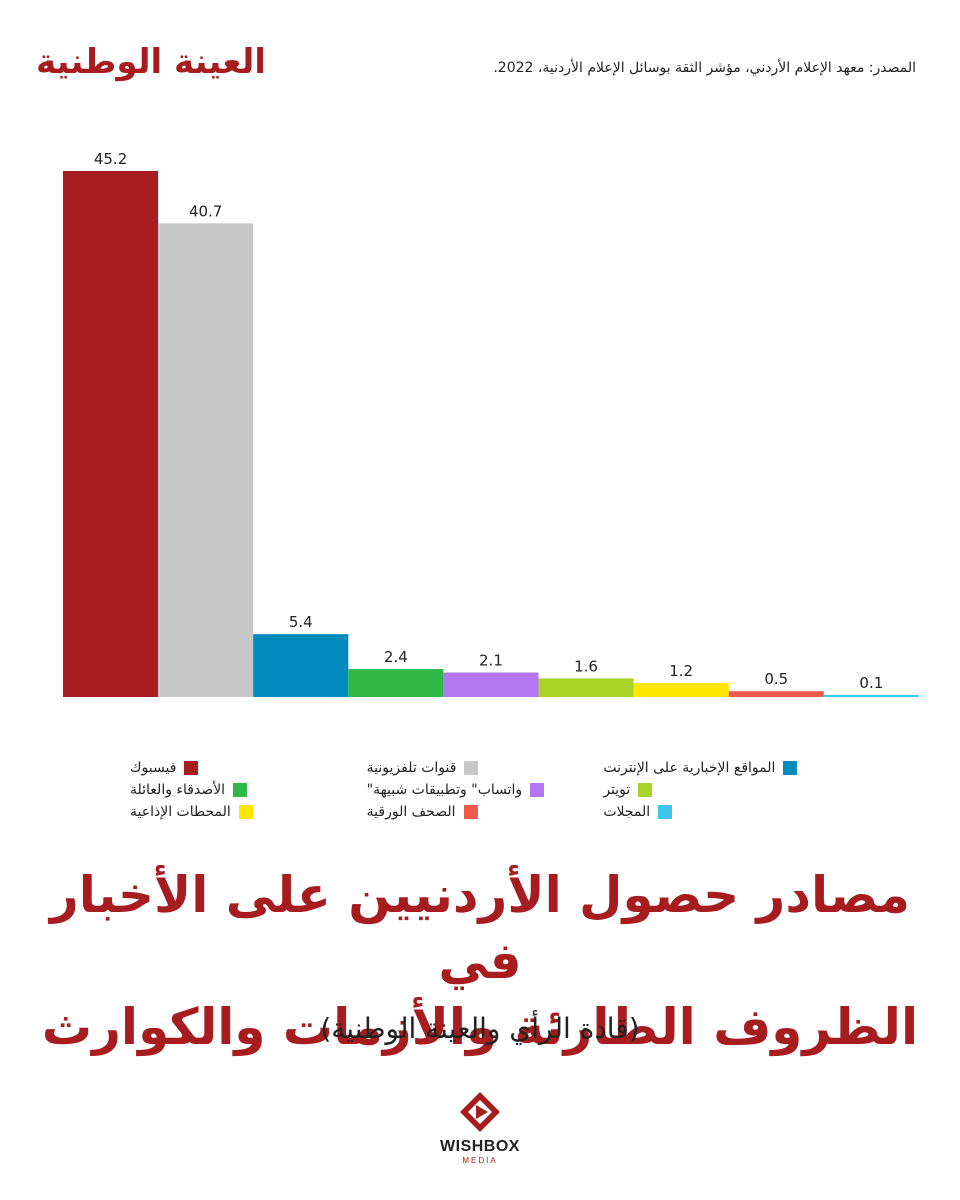 Image resolution: width=960 pixels, height=1200 pixels. I want to click on legend-label: فيسبوك, so click(153, 768).